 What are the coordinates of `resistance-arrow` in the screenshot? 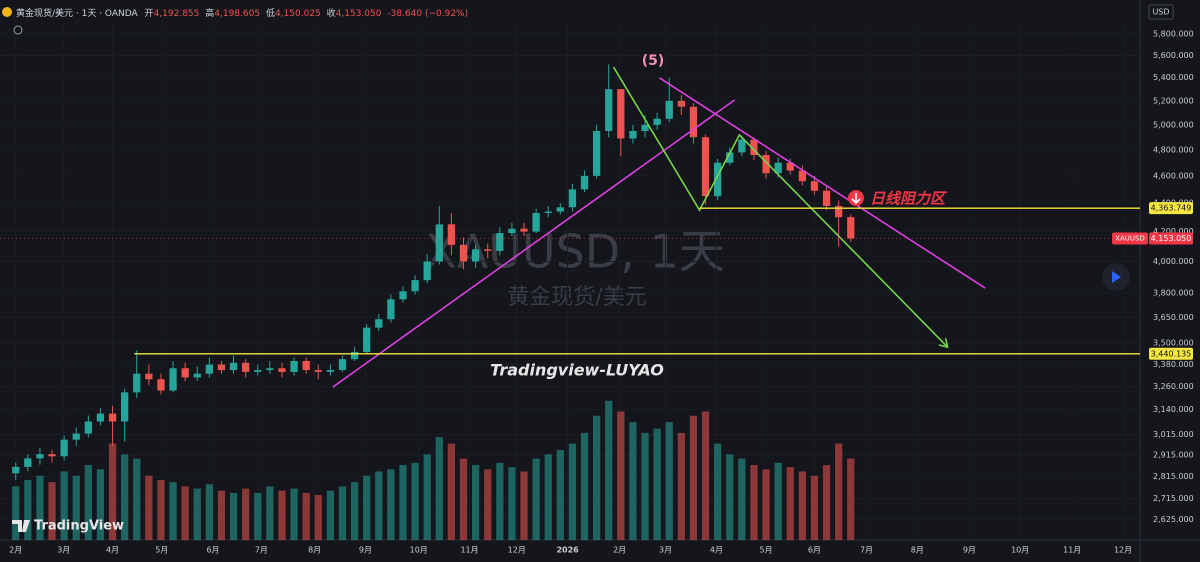 It's located at (856, 199).